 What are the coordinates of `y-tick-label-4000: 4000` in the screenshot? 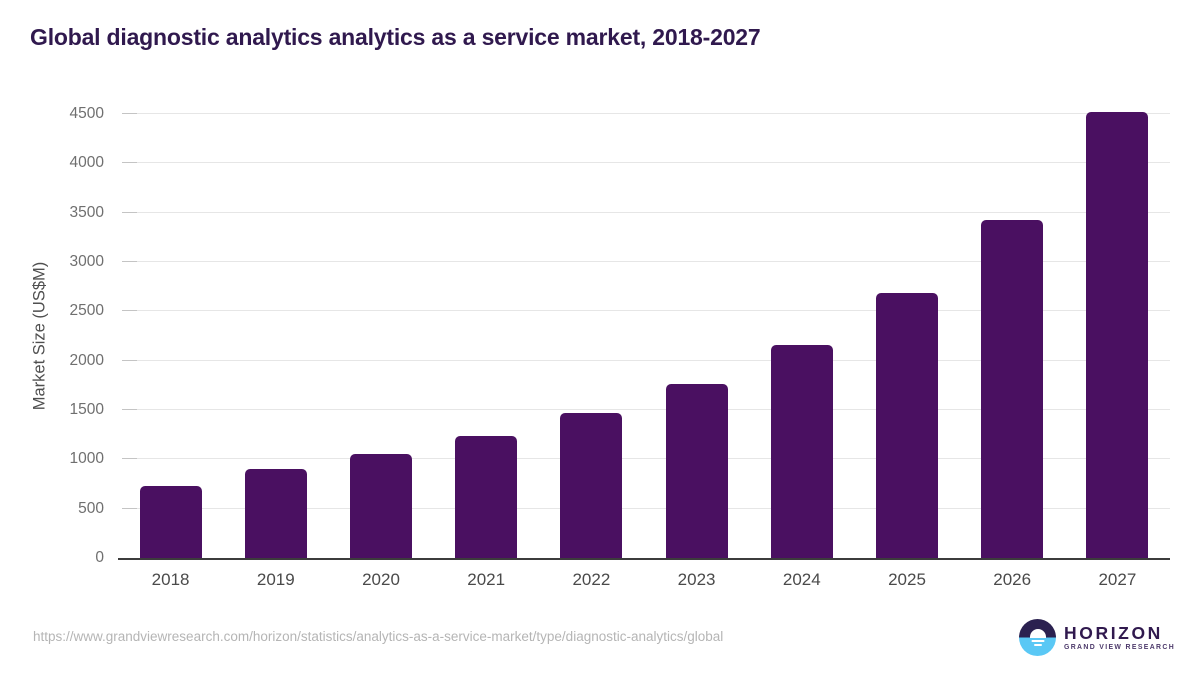 It's located at (86, 163).